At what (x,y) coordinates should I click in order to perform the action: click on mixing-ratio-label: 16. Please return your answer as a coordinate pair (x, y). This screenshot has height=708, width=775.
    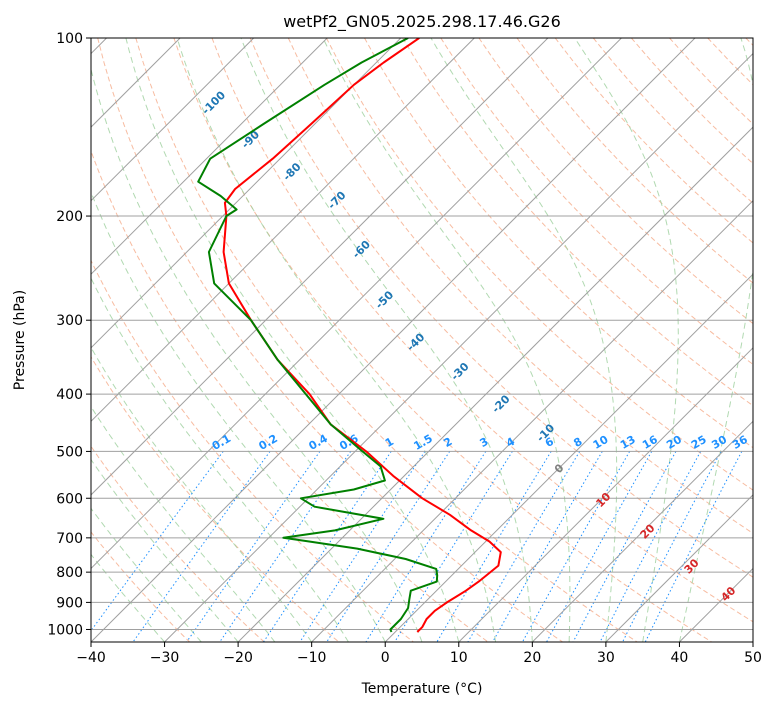
    Looking at the image, I should click on (650, 442).